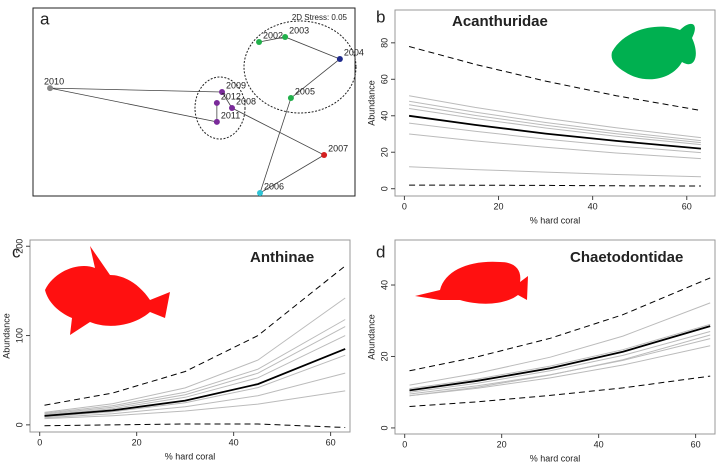 The width and height of the screenshot is (728, 464). Describe the element at coordinates (19, 335) in the screenshot. I see `y-tick-label: 100` at that location.